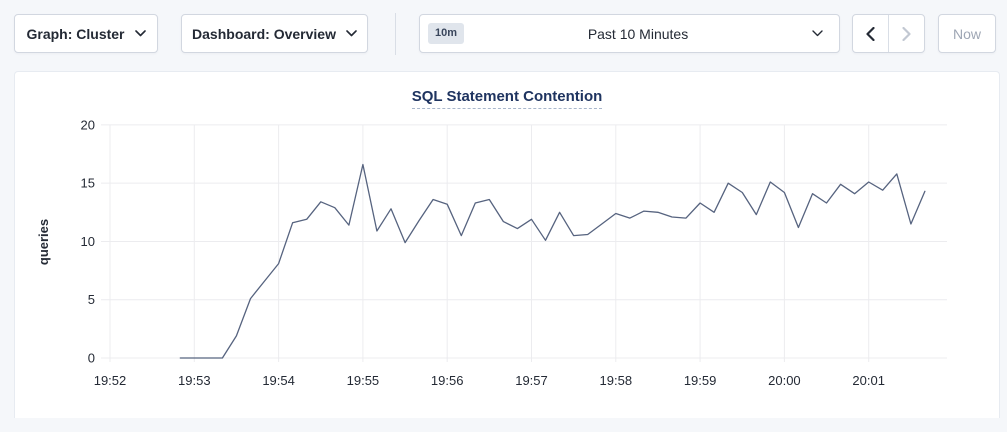 The height and width of the screenshot is (432, 1007). Describe the element at coordinates (638, 33) in the screenshot. I see `time-range-label: Past 10 Minutes` at that location.